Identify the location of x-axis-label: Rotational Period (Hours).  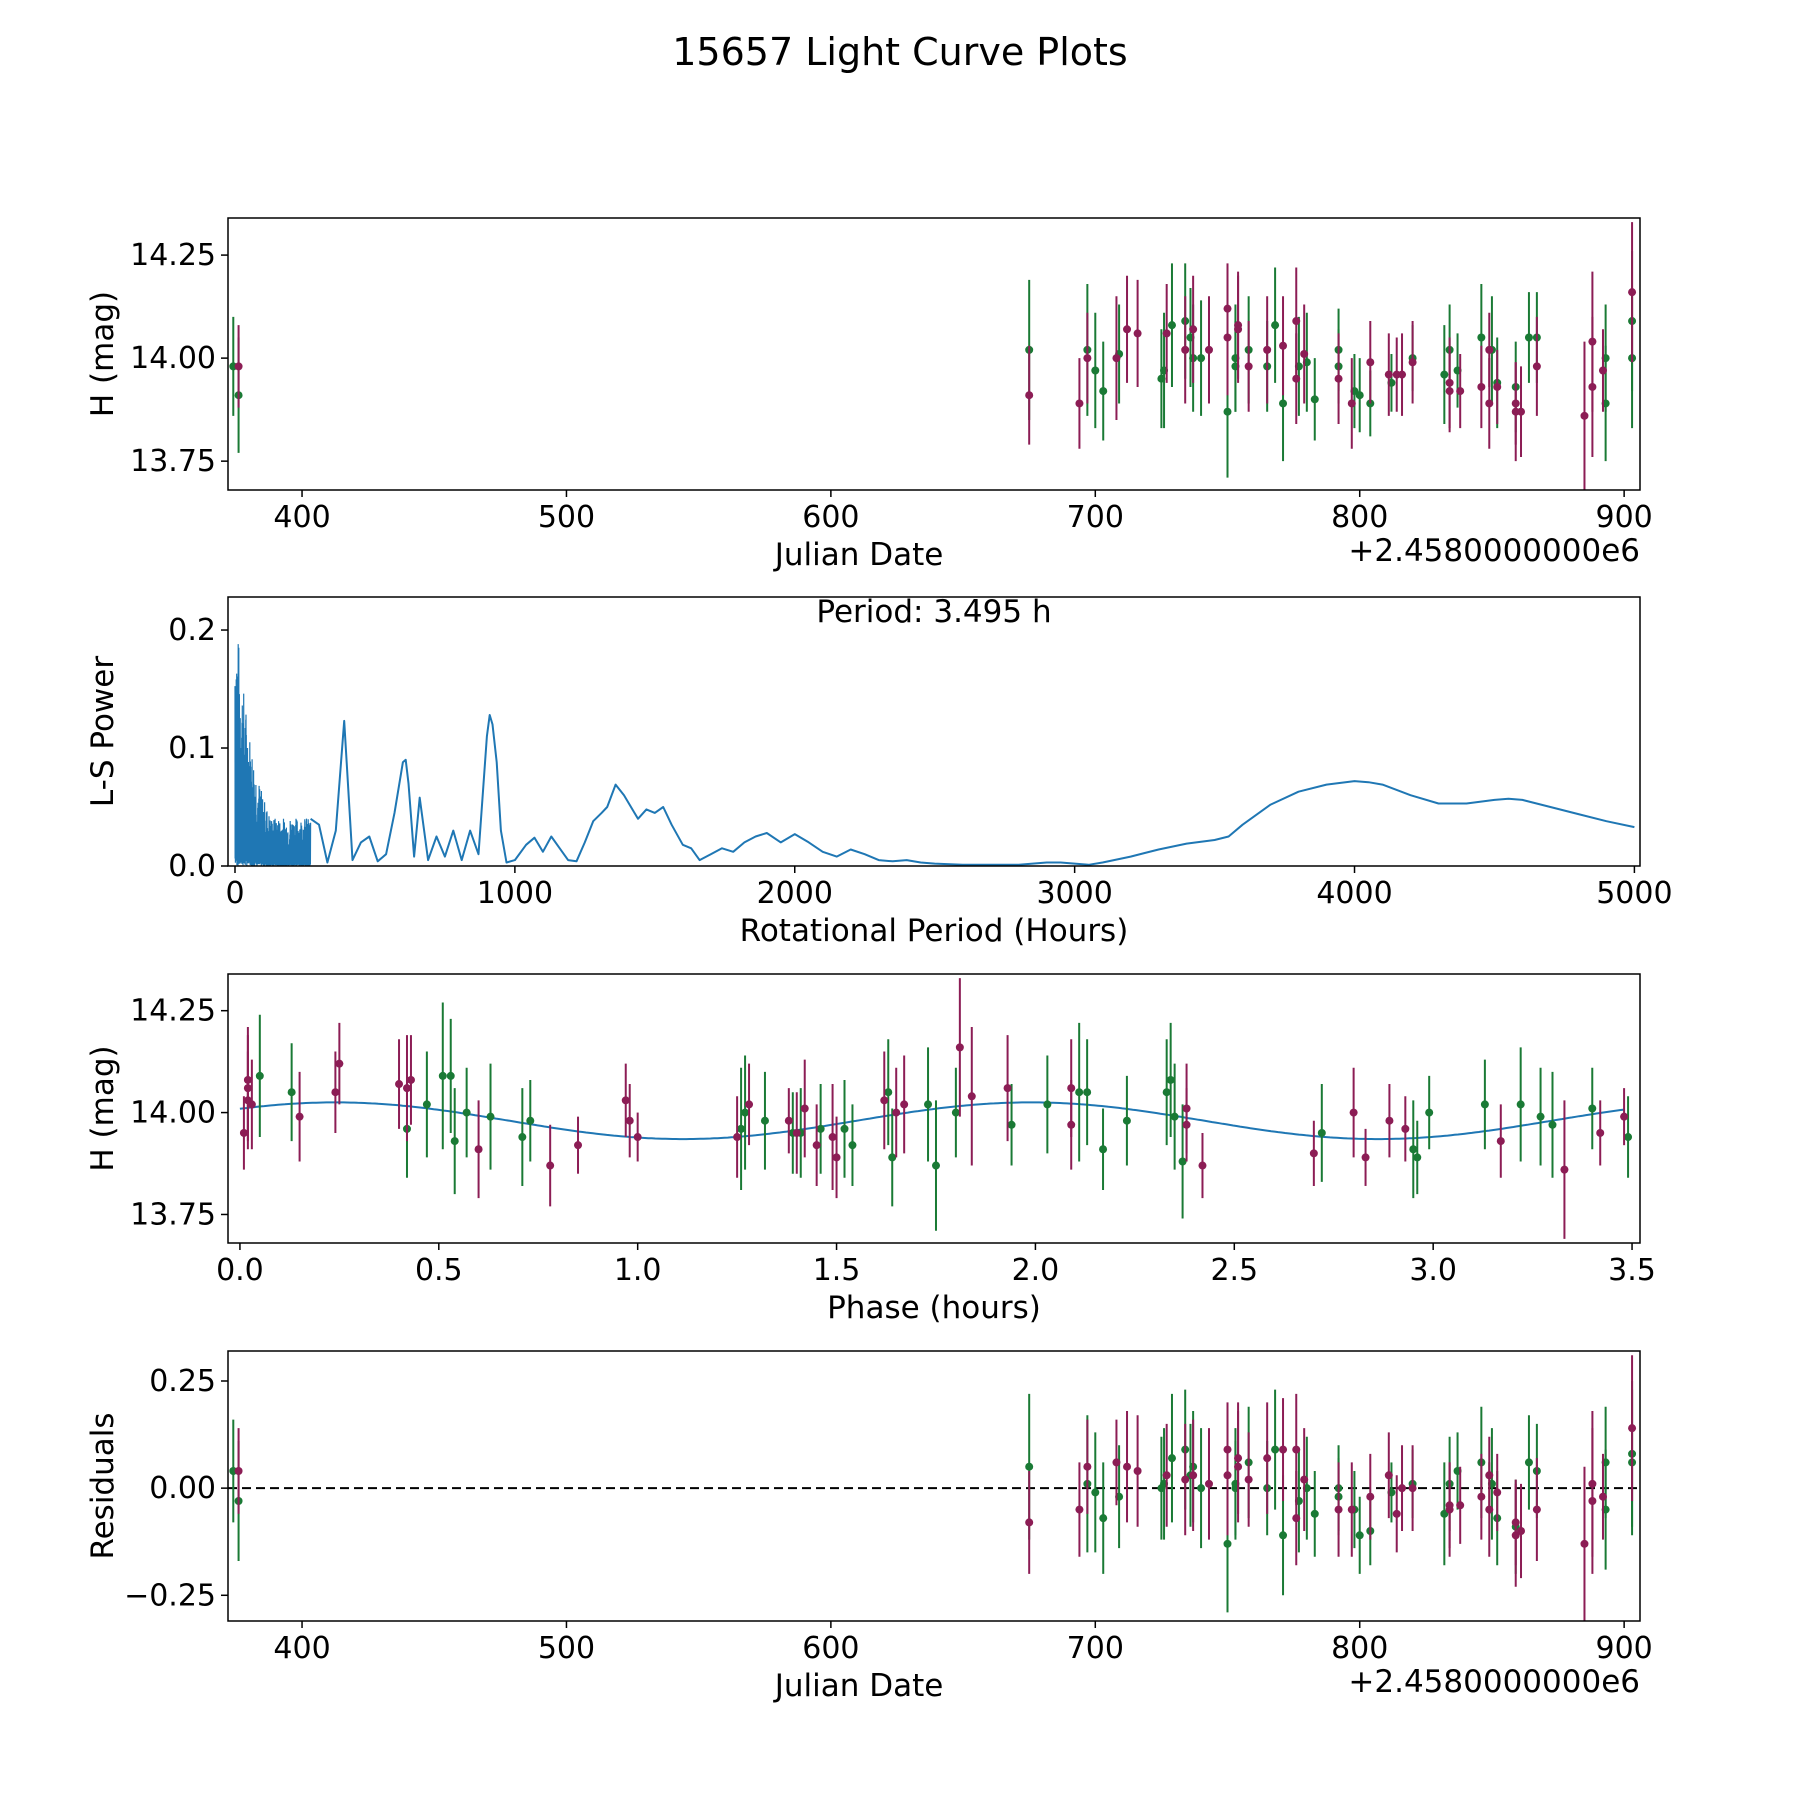
(934, 931).